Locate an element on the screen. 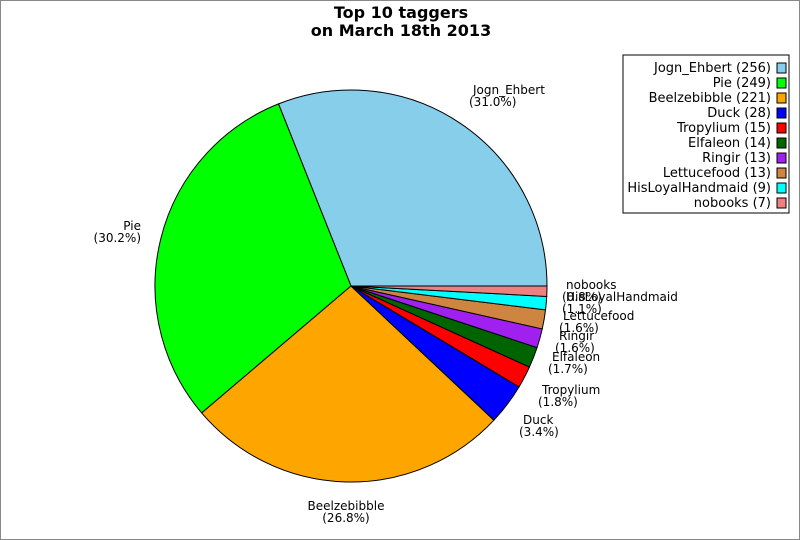  legend-label: Lettucefood (13) is located at coordinates (717, 173).